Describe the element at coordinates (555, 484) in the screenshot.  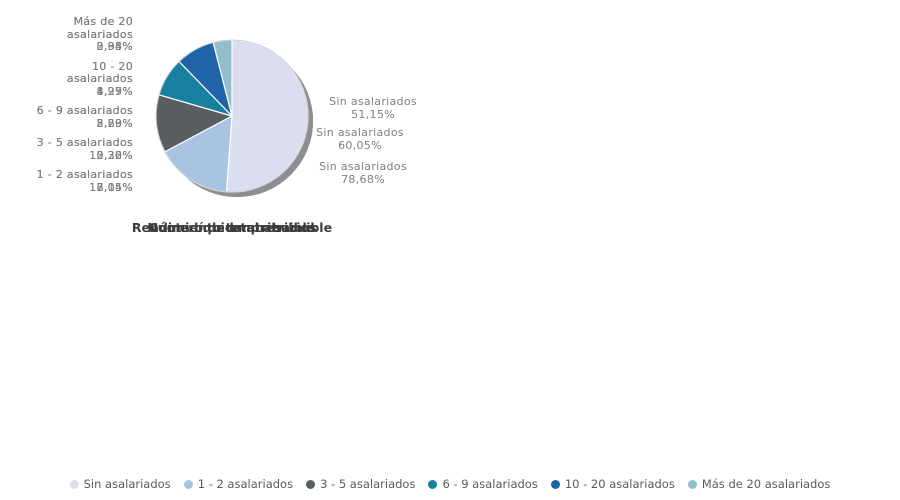
I see `legend-dot-10-20-asalariados-icon` at that location.